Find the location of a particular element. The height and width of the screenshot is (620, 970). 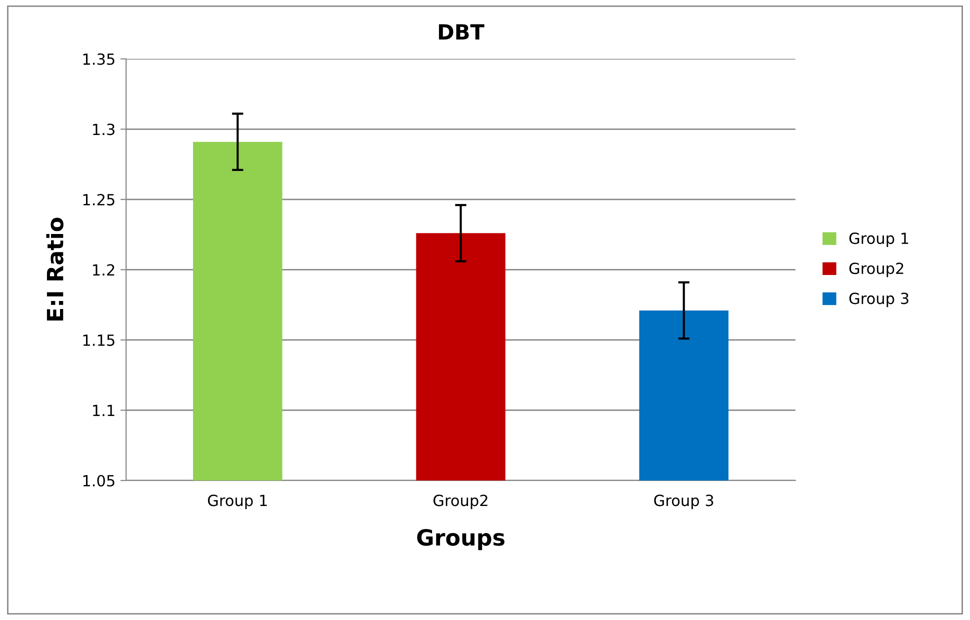

y-axis-title: E:I Ratio is located at coordinates (55, 269).